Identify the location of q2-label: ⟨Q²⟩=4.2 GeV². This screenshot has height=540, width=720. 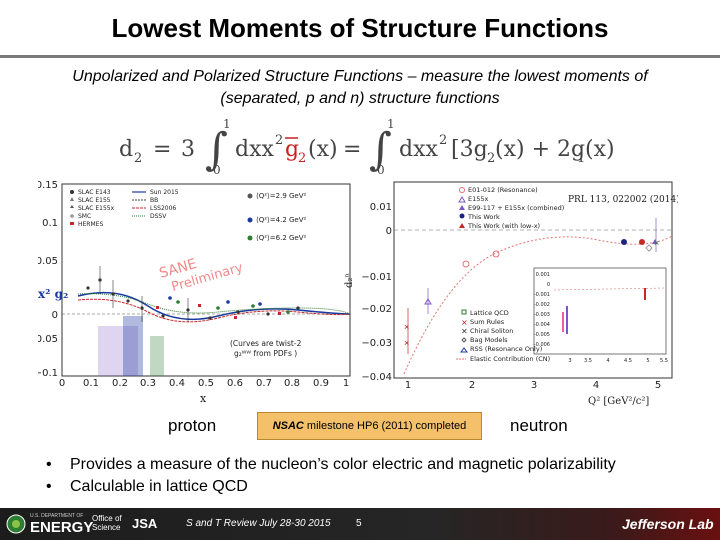
(281, 220).